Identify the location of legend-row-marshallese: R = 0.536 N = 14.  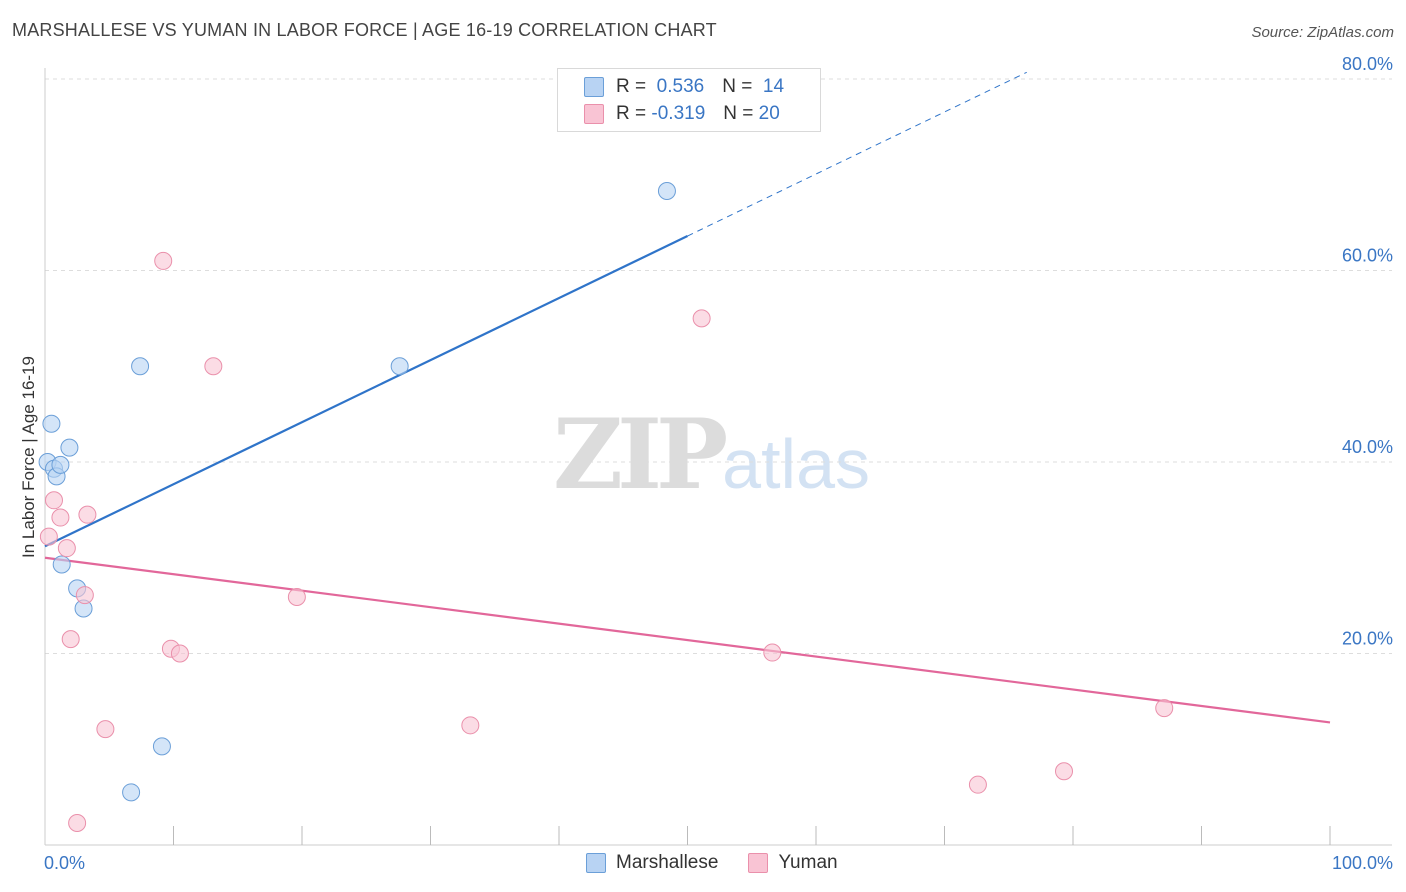
(684, 87).